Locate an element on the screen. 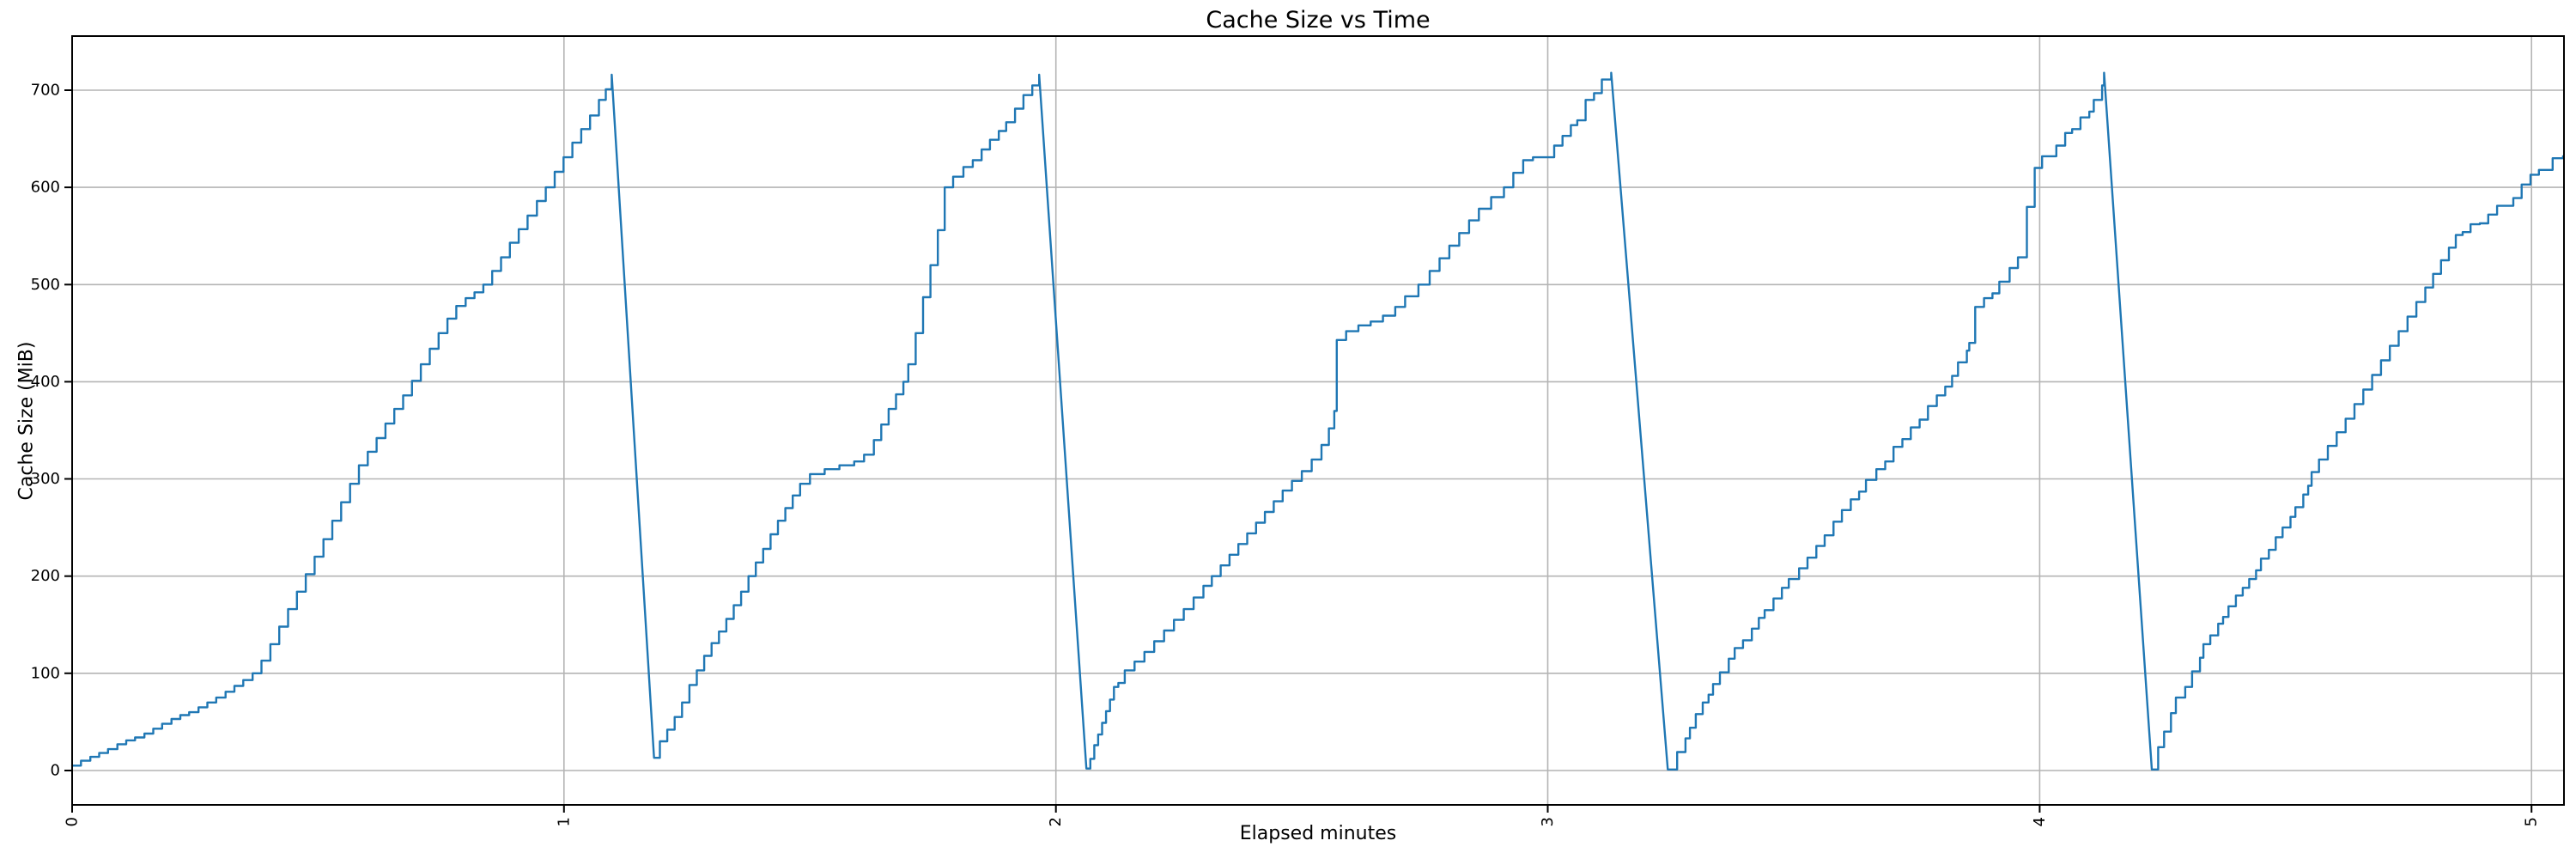 This screenshot has width=2576, height=859. x-tick-label: 4 is located at coordinates (2040, 821).